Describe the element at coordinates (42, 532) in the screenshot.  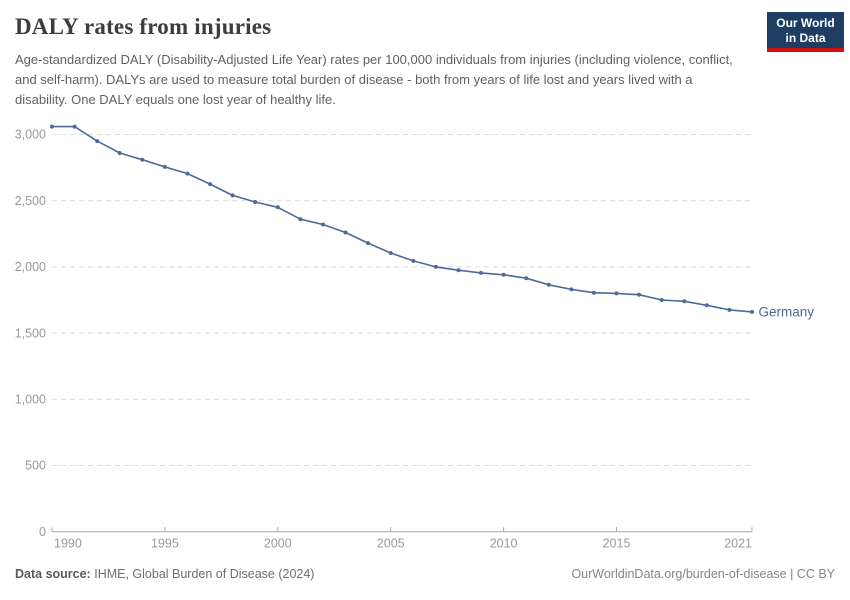
I see `y-axis-label: 0` at that location.